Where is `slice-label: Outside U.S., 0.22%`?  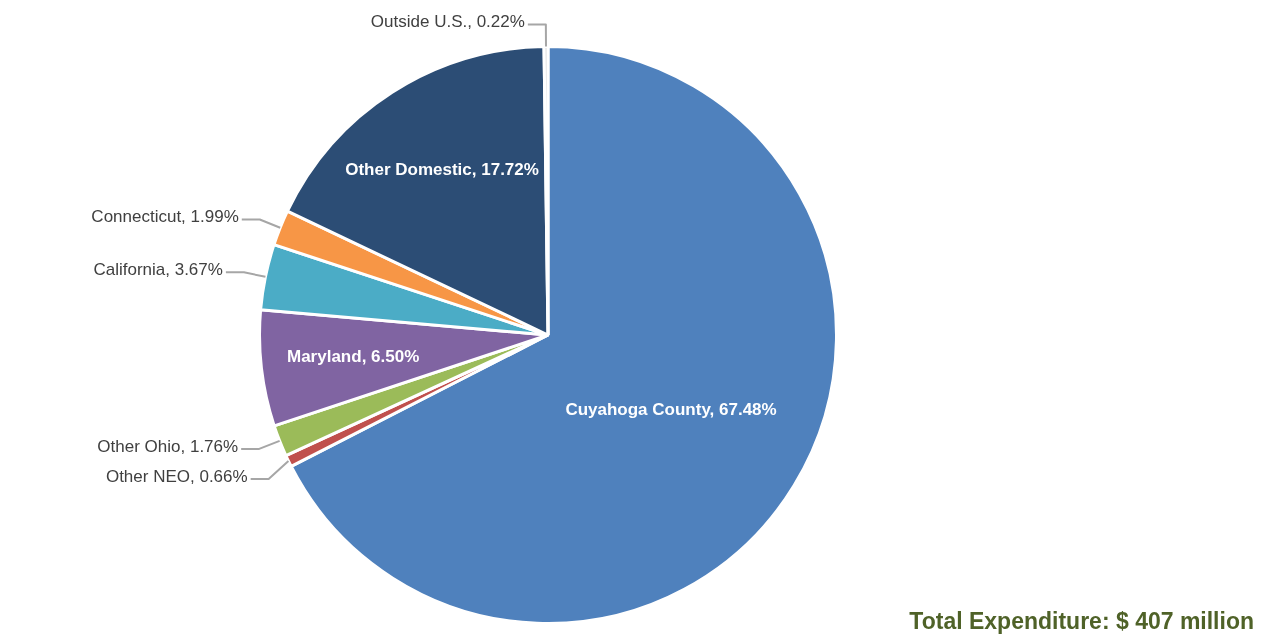
slice-label: Outside U.S., 0.22% is located at coordinates (447, 22).